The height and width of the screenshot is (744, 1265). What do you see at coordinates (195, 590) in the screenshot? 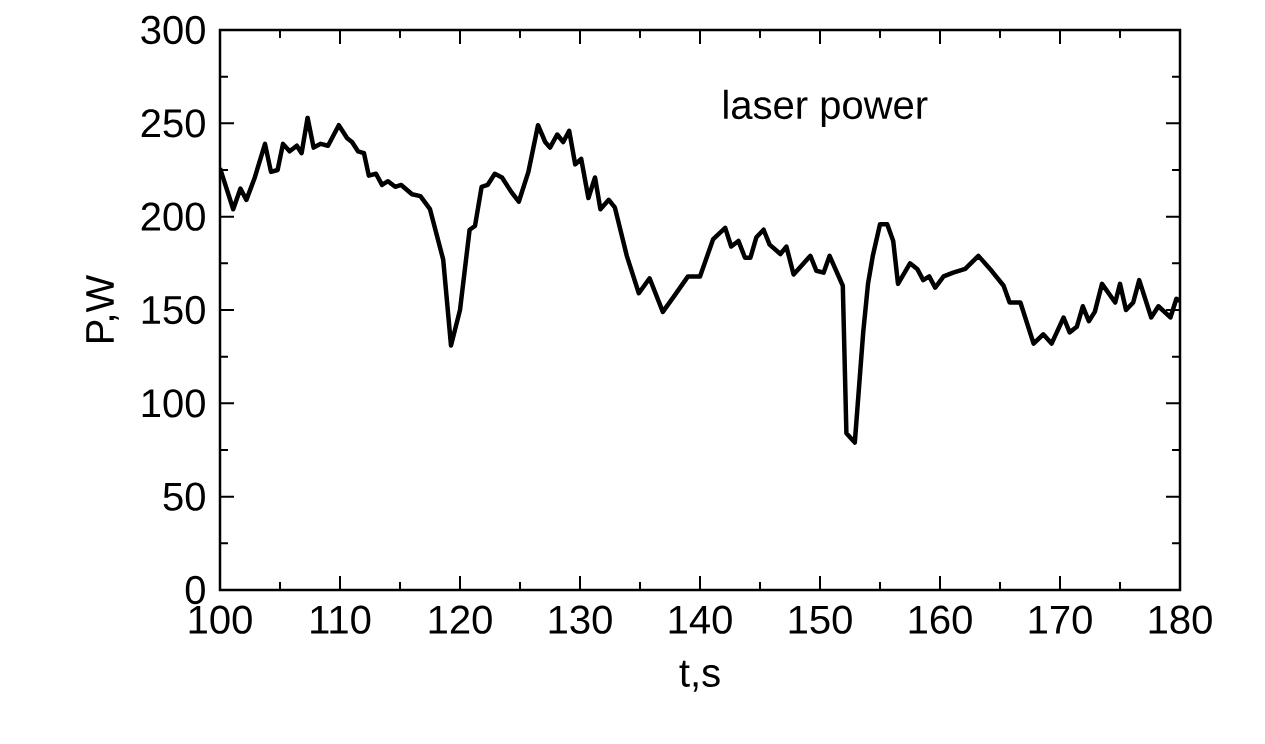
I see `y-tick-label: 0` at bounding box center [195, 590].